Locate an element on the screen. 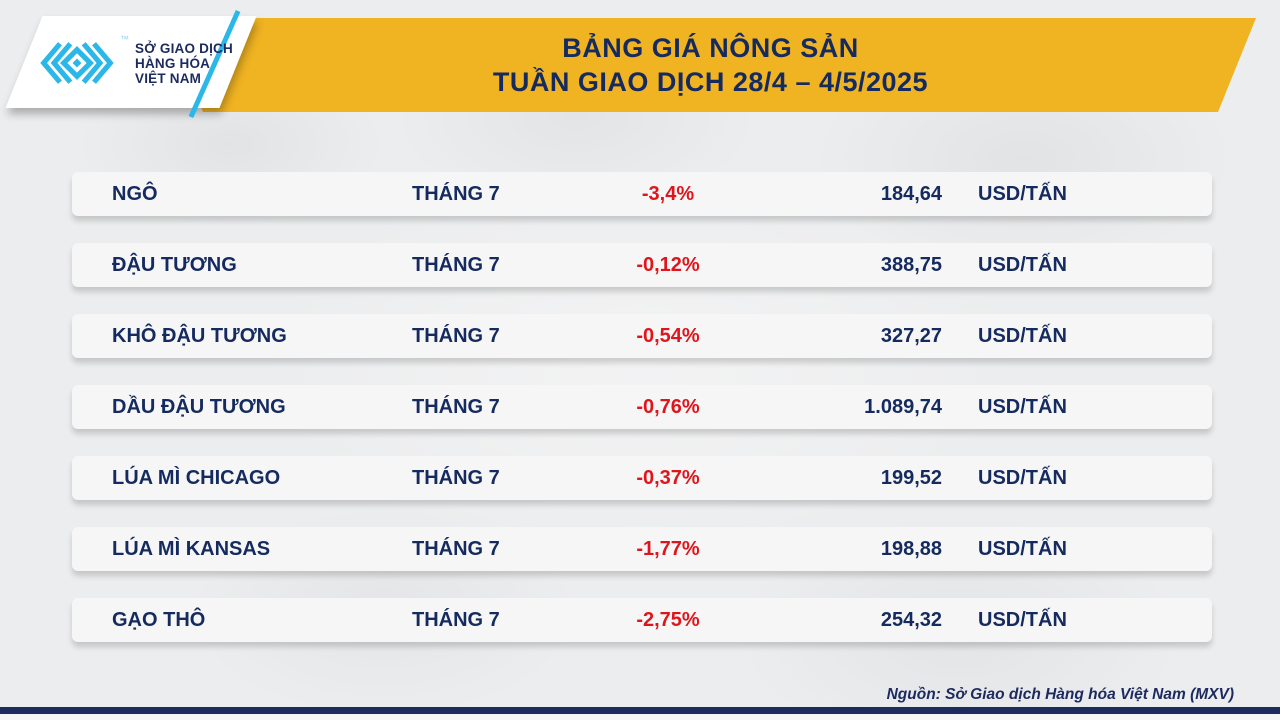  mxv-logo: ™ SỞ GIAO DỊCH HÀNG HÓA VIỆT NAM is located at coordinates (145, 63).